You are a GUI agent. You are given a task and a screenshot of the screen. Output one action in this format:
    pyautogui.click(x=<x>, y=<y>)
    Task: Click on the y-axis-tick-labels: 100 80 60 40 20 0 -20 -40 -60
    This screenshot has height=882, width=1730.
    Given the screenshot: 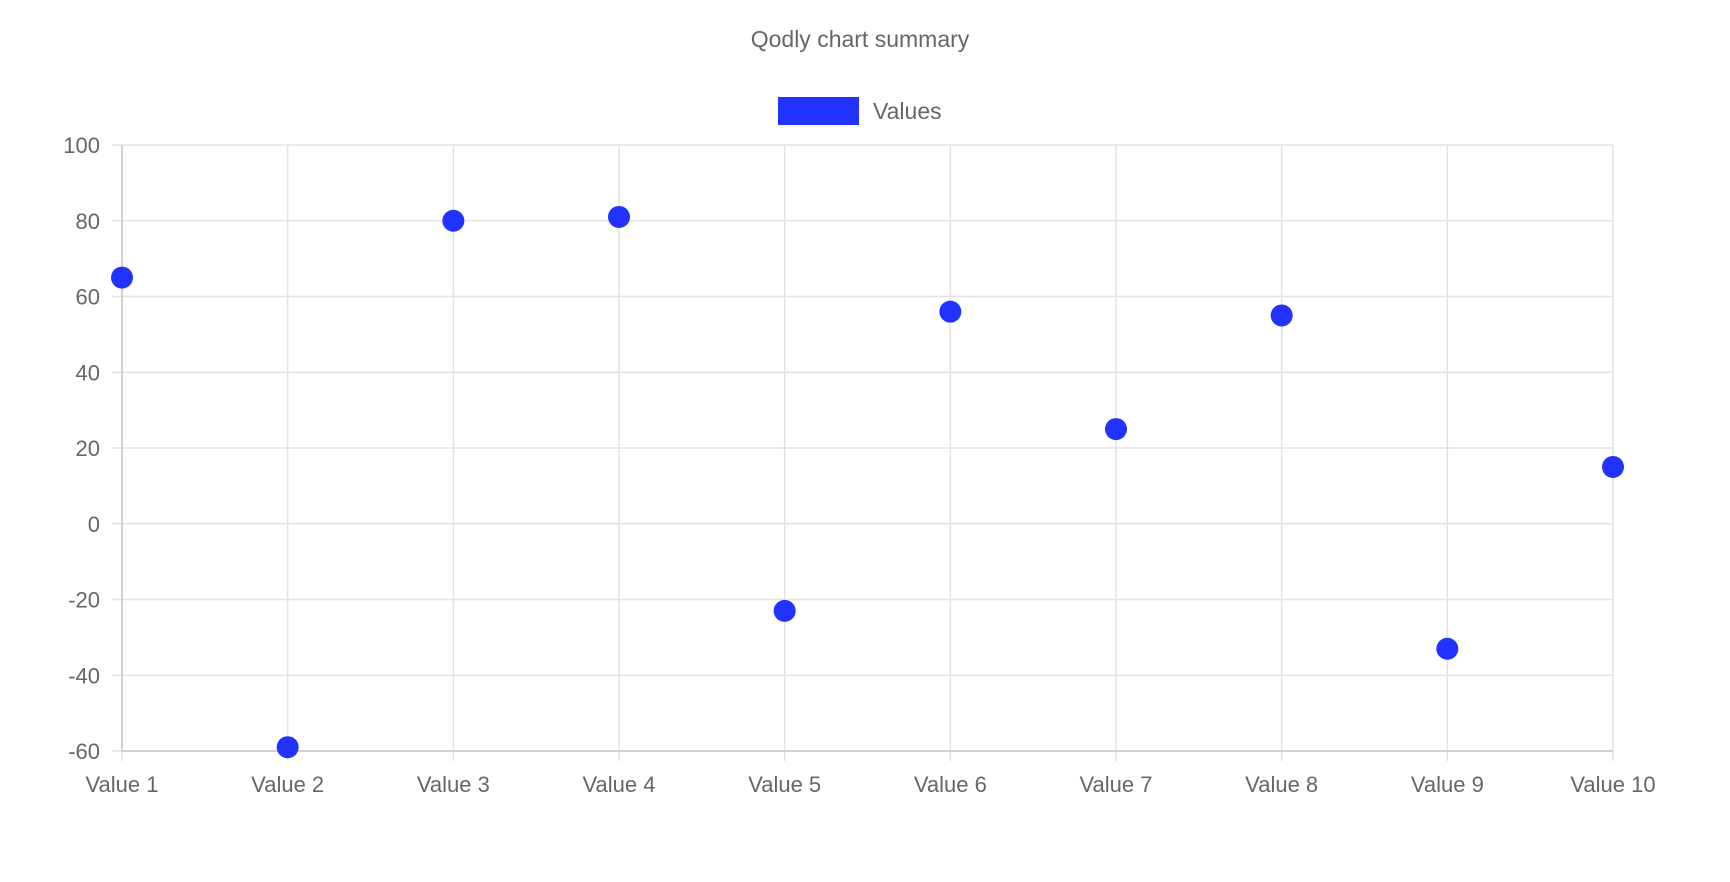 What is the action you would take?
    pyautogui.click(x=81, y=448)
    